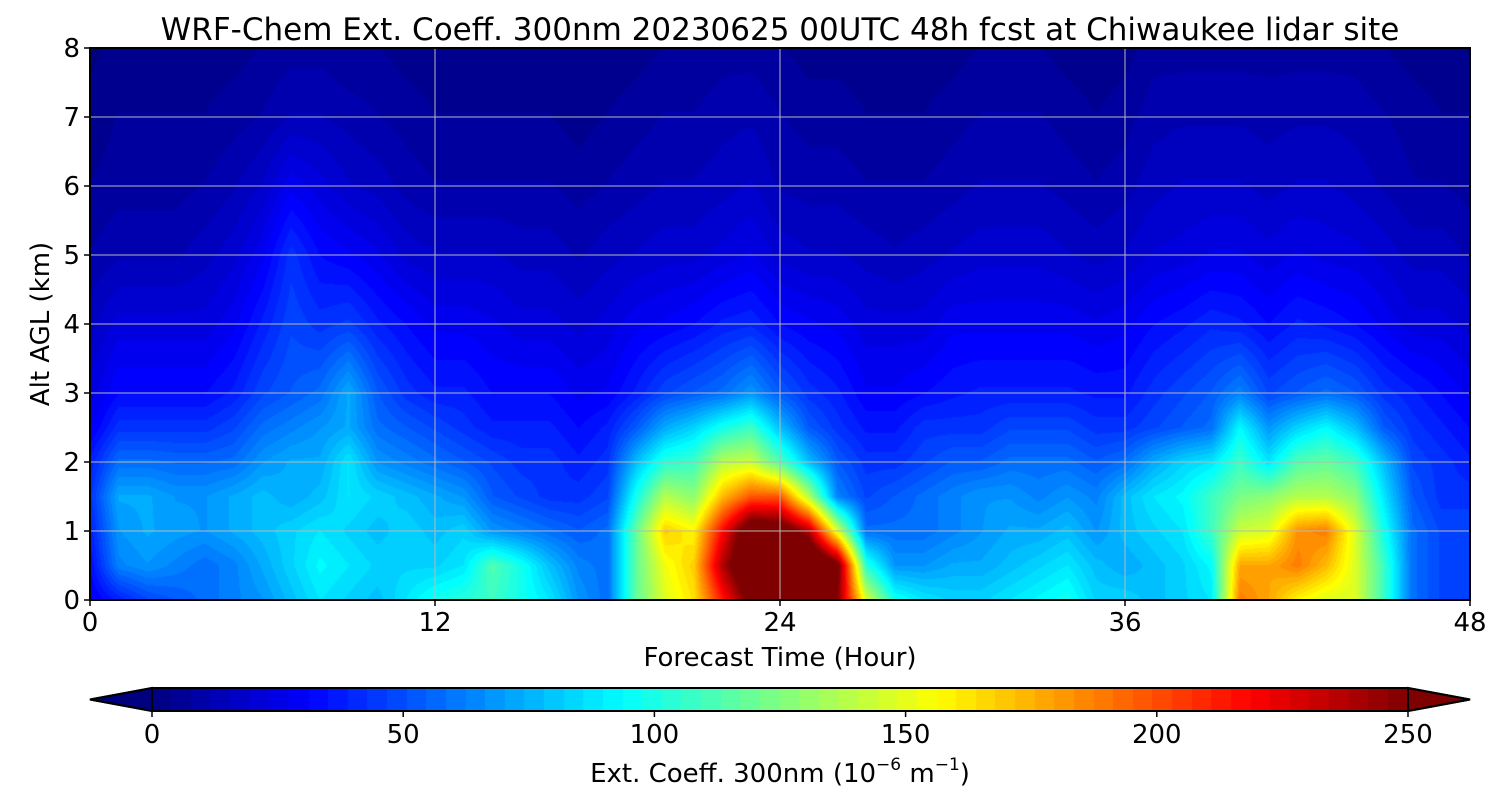 Image resolution: width=1500 pixels, height=800 pixels. I want to click on colorbar-tick-label: 150, so click(906, 735).